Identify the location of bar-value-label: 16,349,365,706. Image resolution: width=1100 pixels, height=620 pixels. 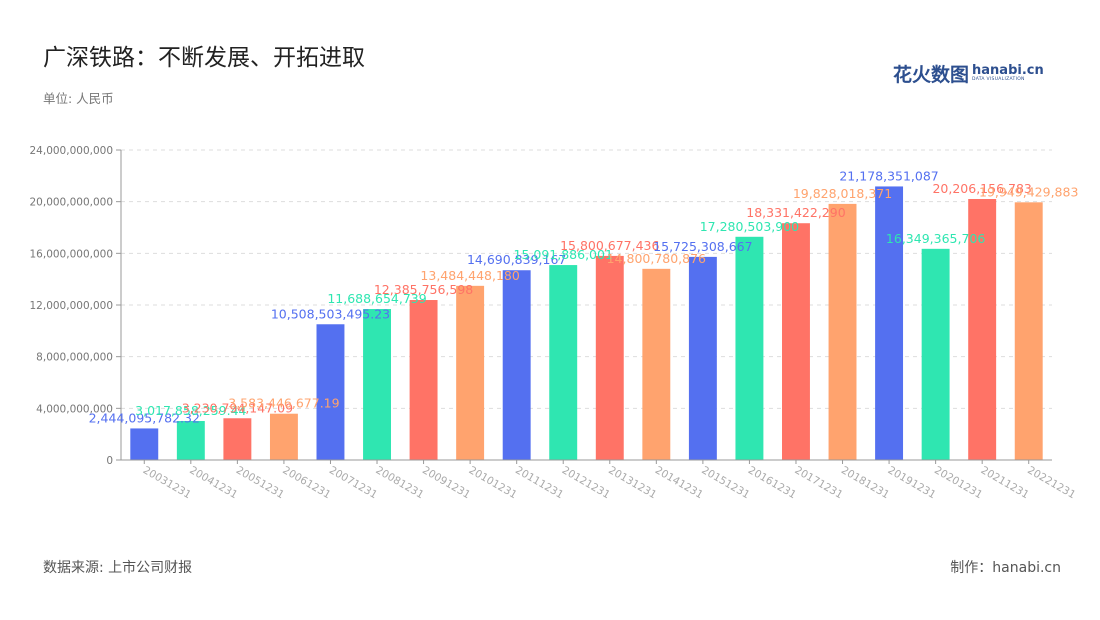
(935, 238).